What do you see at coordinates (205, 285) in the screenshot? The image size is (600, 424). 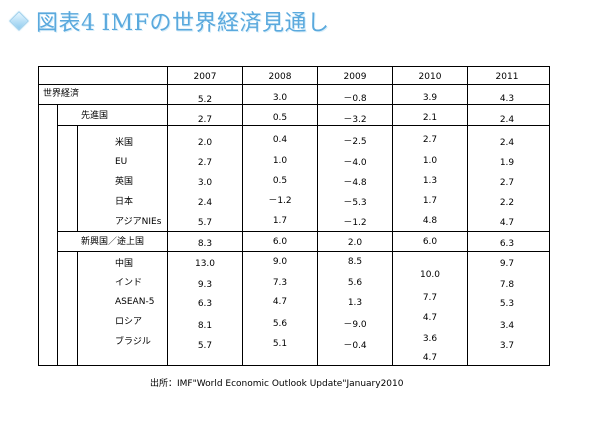 I see `table-cell: 9.3` at bounding box center [205, 285].